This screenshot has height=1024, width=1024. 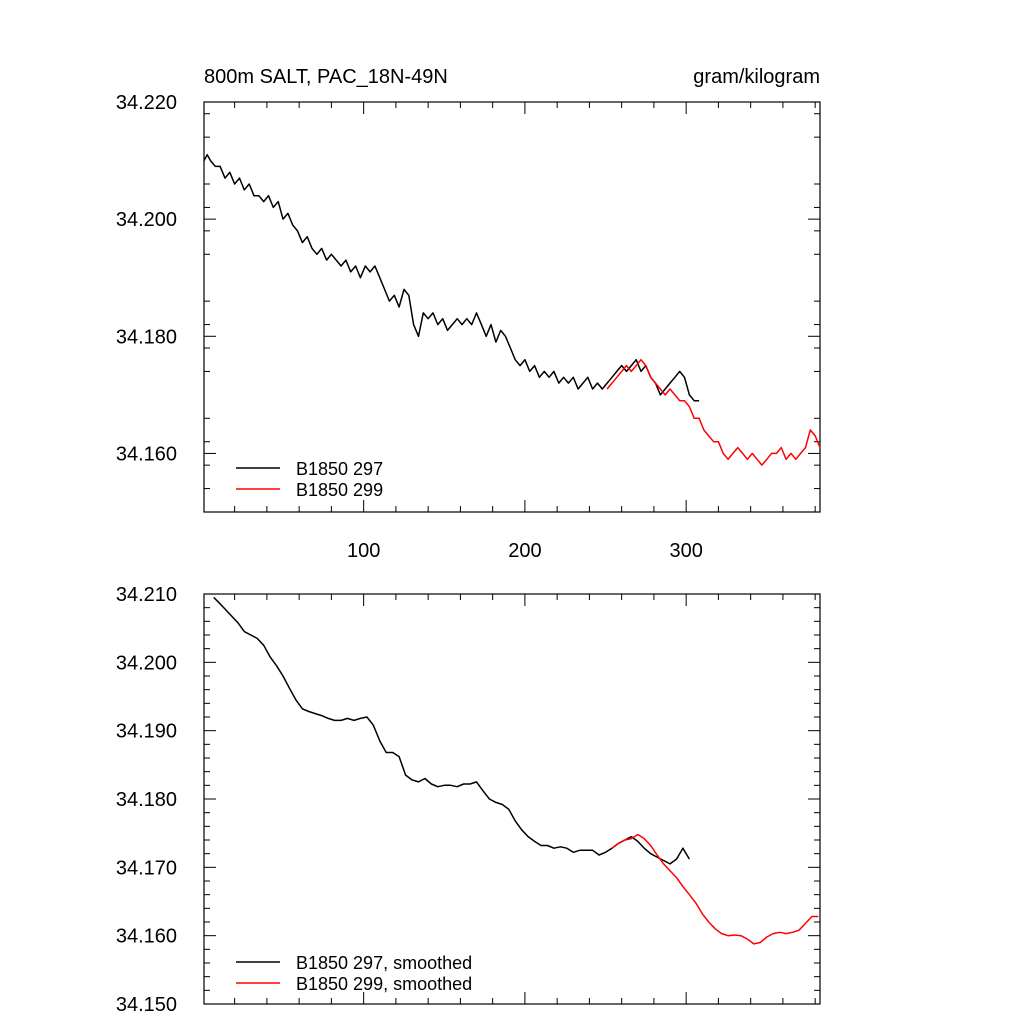 I want to click on bottom-y-tick-label: 34.150, so click(x=146, y=1005).